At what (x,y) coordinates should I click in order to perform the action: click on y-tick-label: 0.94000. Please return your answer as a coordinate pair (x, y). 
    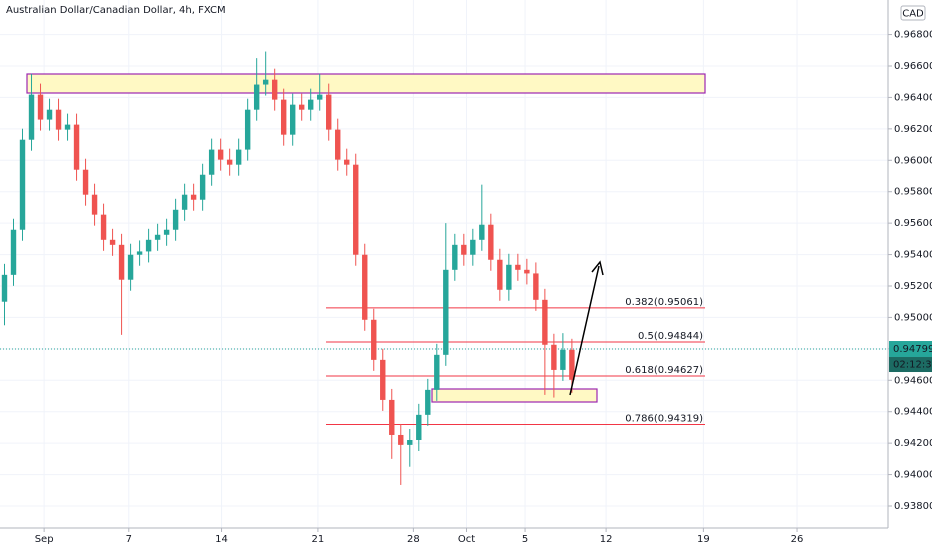
    Looking at the image, I should click on (913, 475).